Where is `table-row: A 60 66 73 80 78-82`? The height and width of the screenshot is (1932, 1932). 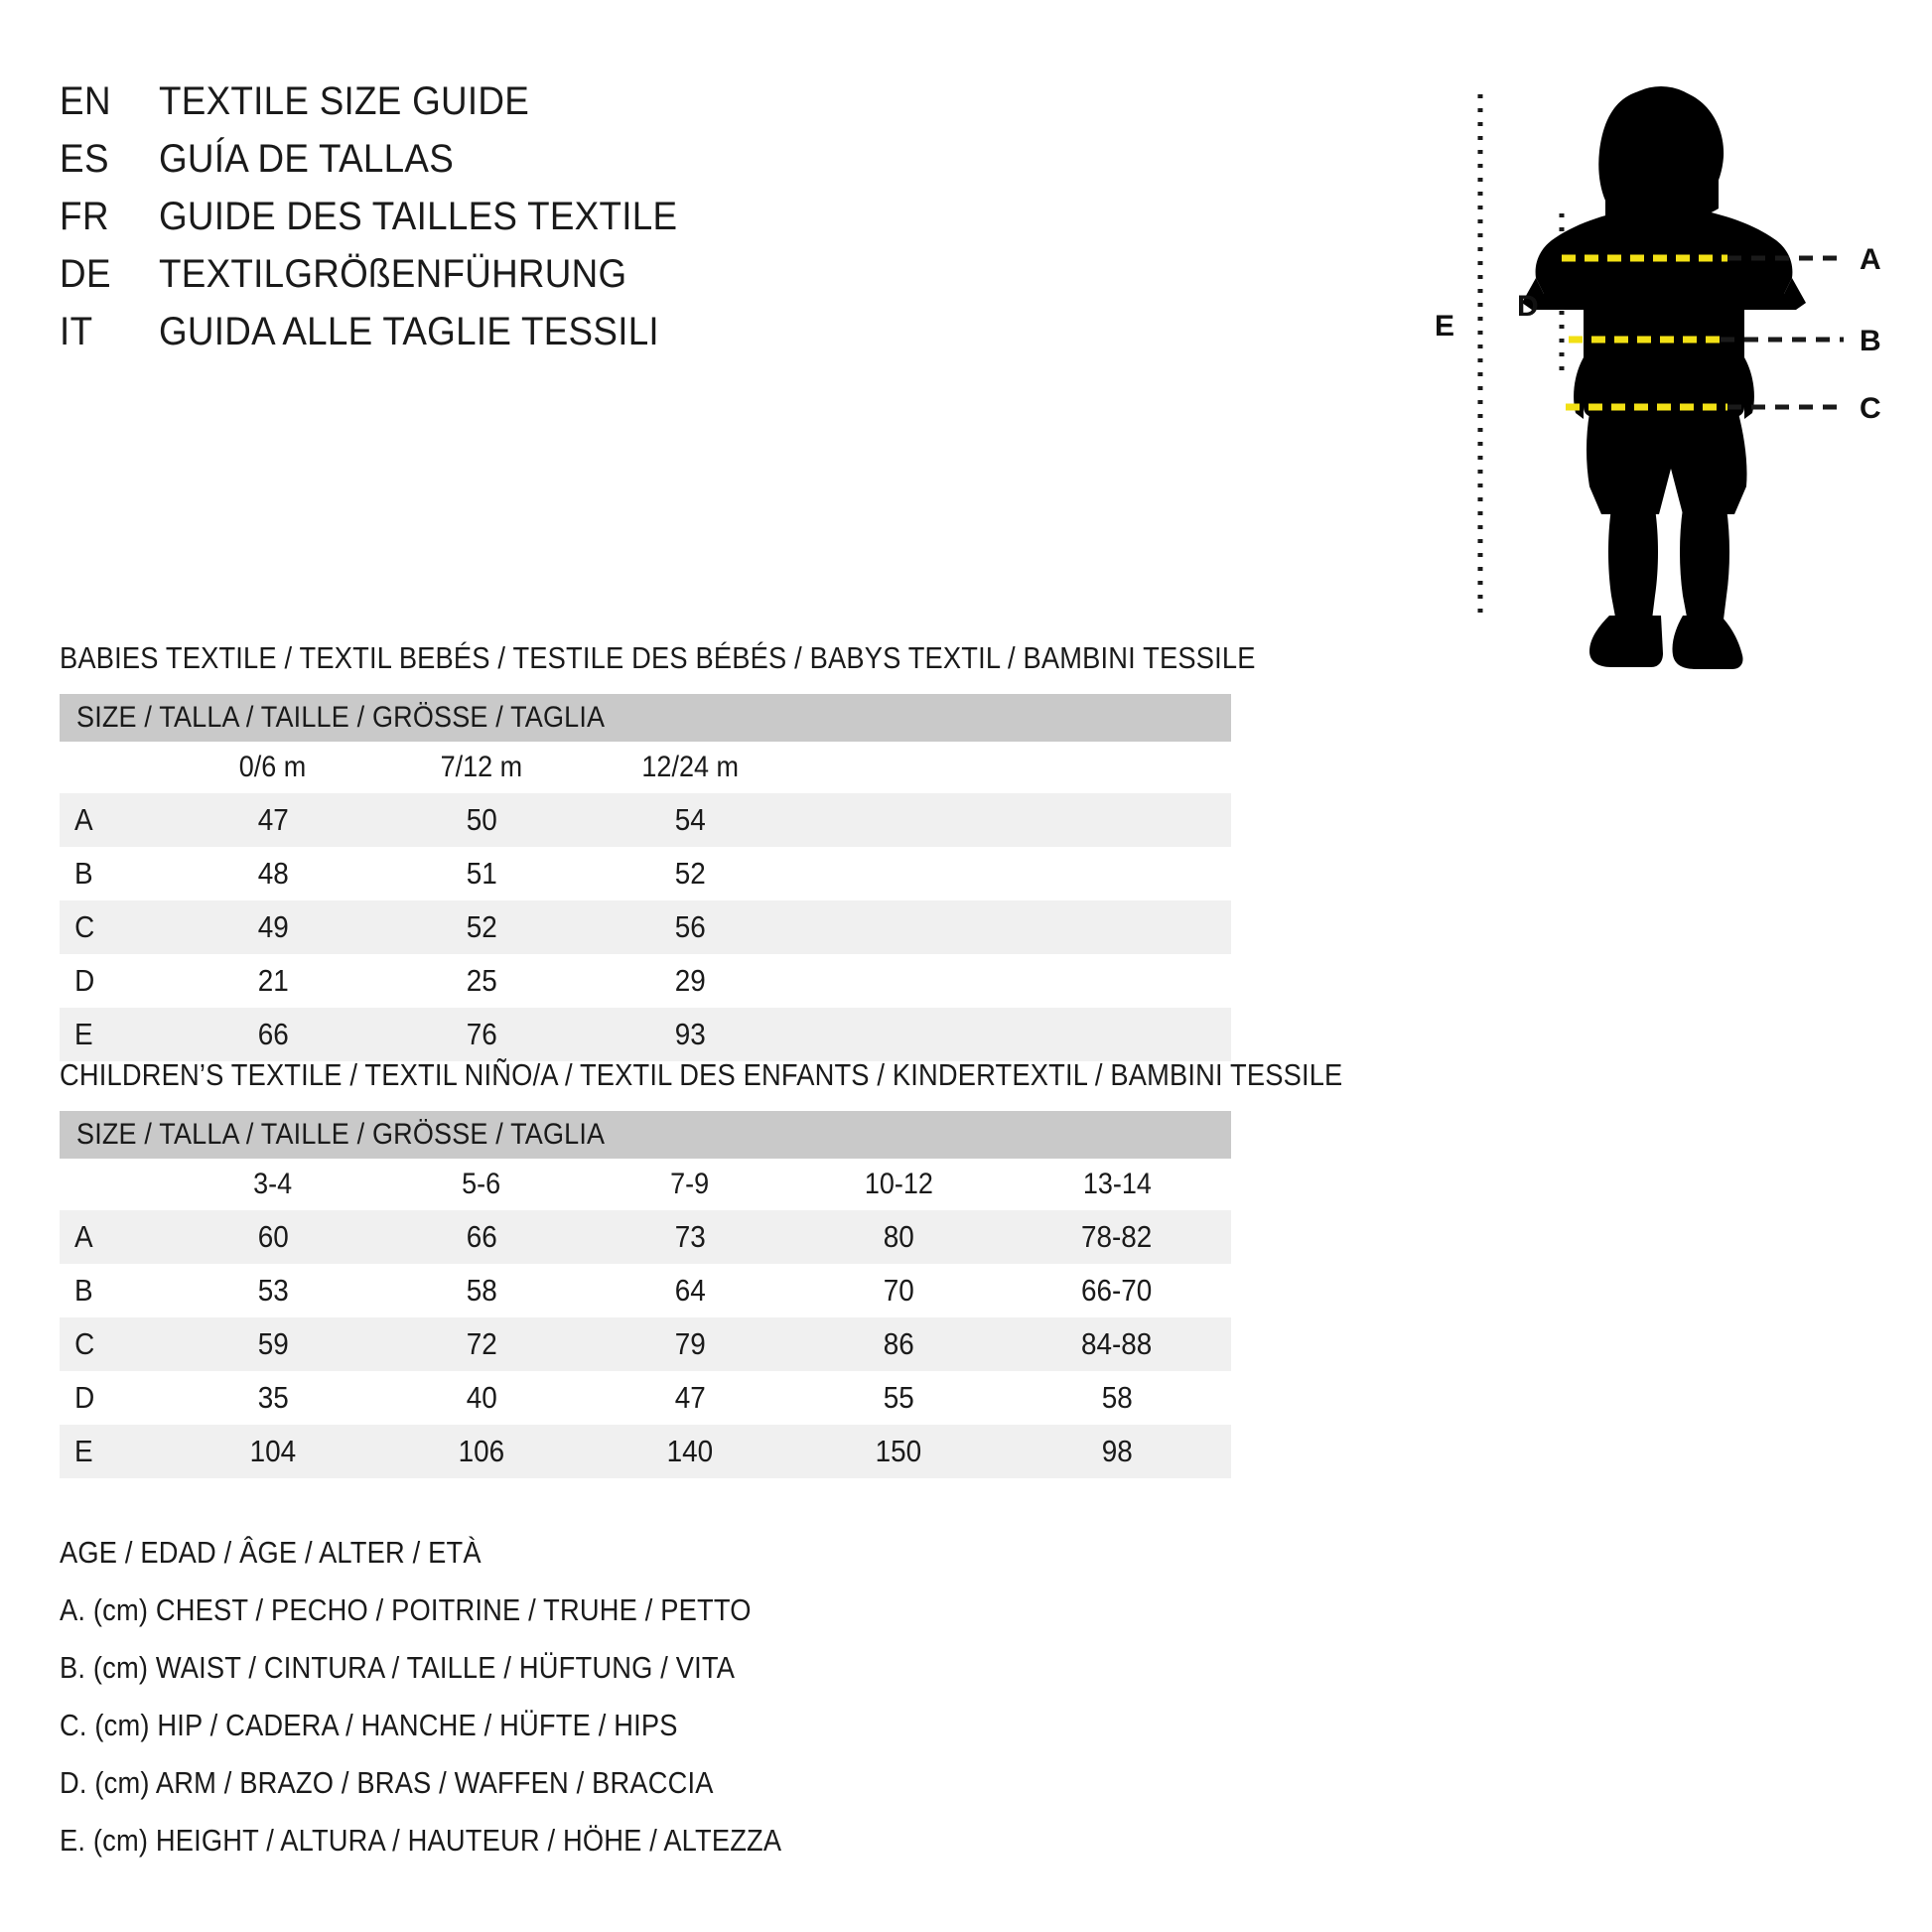
table-row: A 60 66 73 80 78-82 is located at coordinates (646, 1237).